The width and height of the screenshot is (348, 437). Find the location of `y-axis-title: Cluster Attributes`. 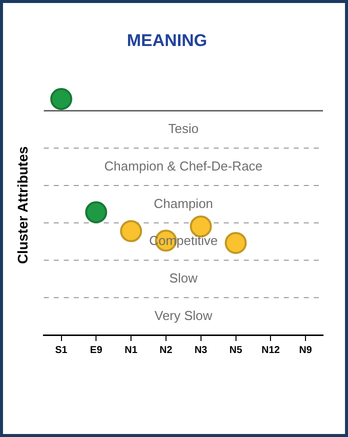

y-axis-title: Cluster Attributes is located at coordinates (22, 205).